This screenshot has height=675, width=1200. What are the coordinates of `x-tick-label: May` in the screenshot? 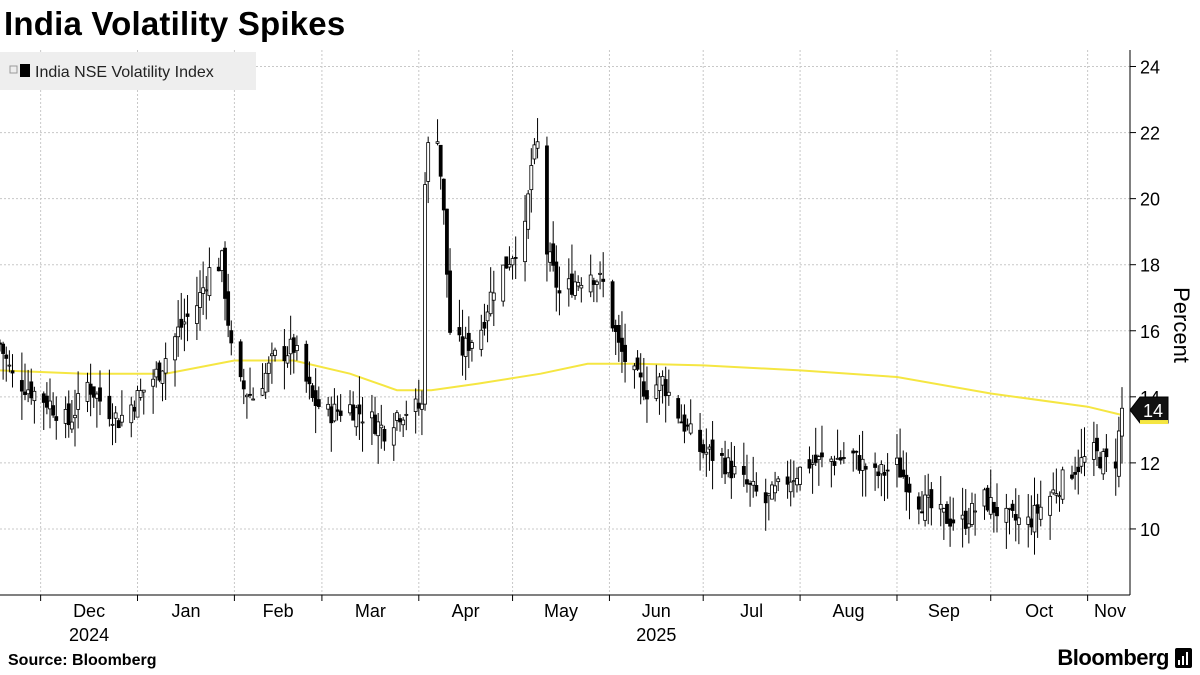 It's located at (561, 611).